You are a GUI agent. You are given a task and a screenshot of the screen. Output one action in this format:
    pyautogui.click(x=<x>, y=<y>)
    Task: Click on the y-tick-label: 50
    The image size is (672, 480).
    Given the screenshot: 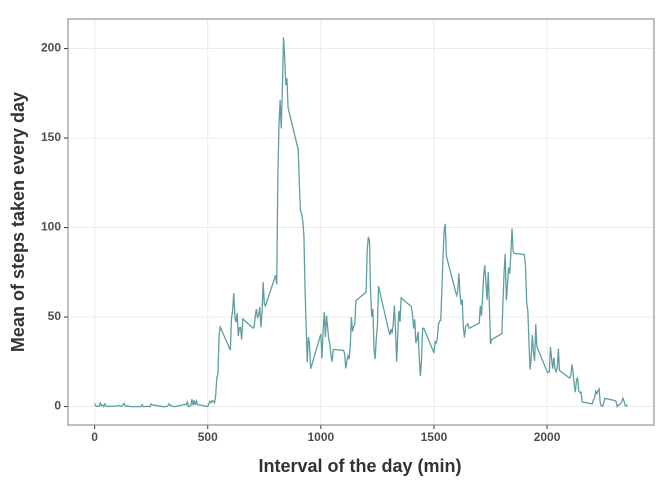 What is the action you would take?
    pyautogui.click(x=55, y=316)
    